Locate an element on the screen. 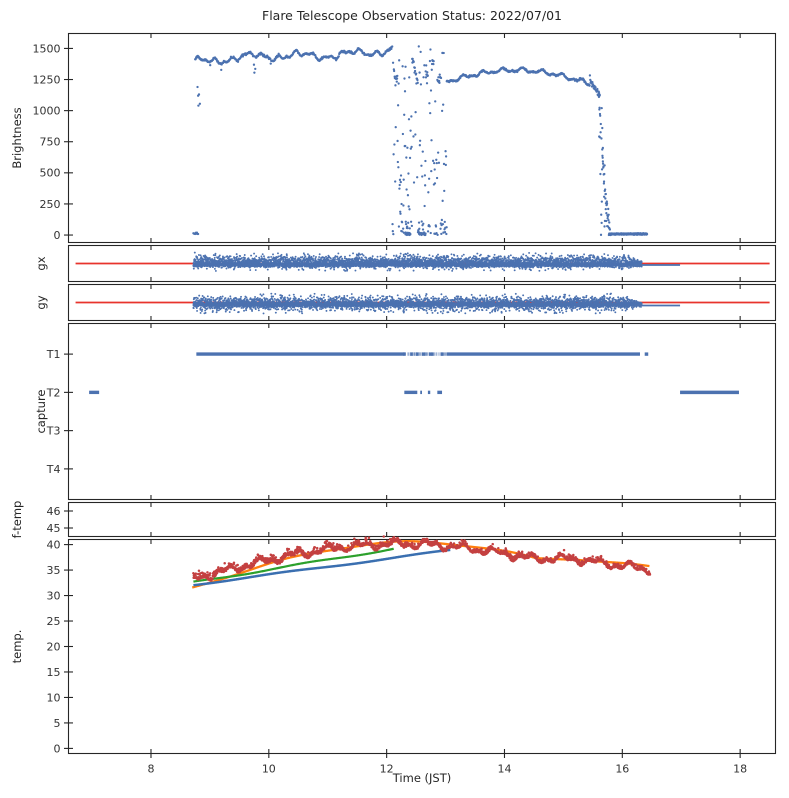 Image resolution: width=789 pixels, height=798 pixels. x-tick-label: 8 is located at coordinates (150, 769).